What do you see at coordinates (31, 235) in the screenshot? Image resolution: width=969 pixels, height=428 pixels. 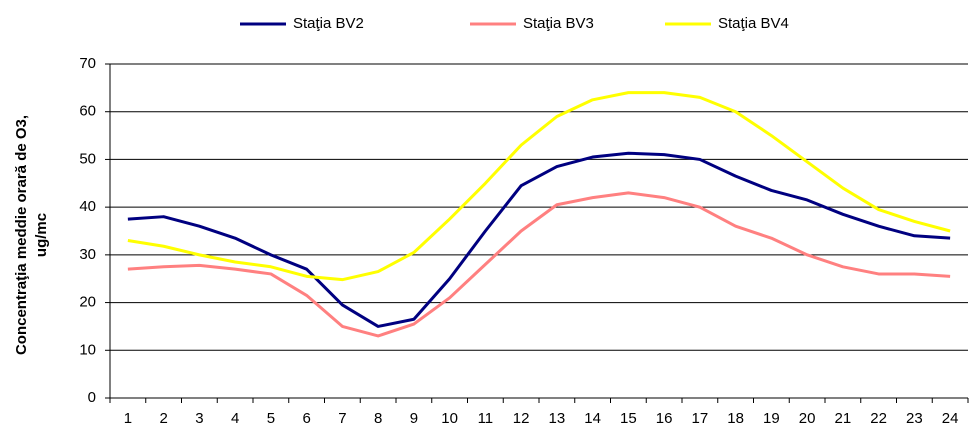 I see `y-axis-title: Concentraţia meddie orară de O3, ug/mc` at bounding box center [31, 235].